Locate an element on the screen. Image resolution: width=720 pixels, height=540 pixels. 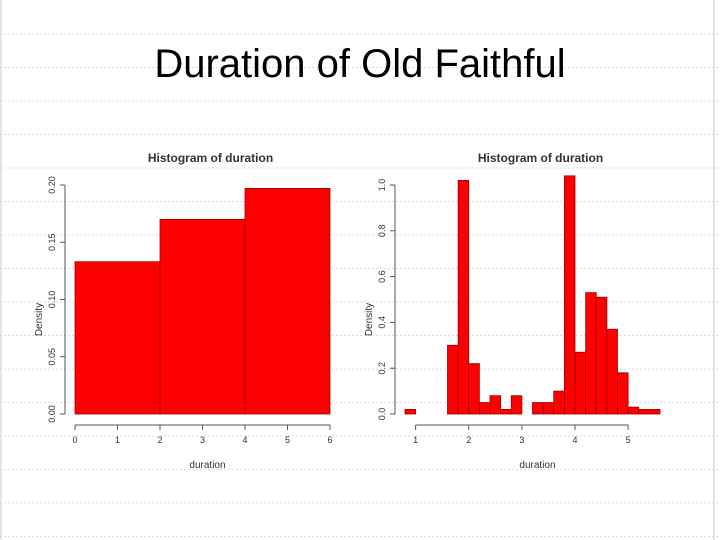
y-tick-label: 0.20 is located at coordinates (52, 185).